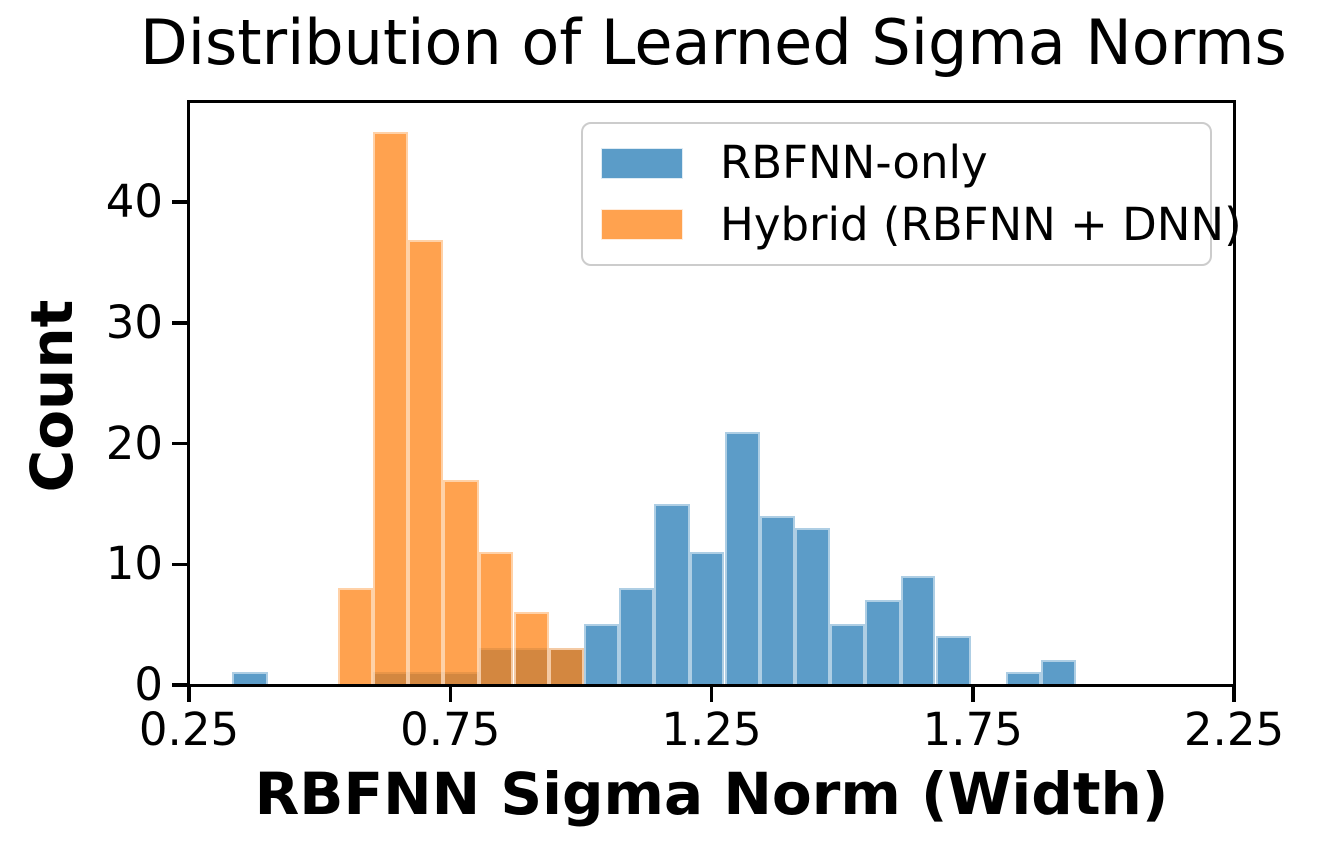 The image size is (1318, 861). What do you see at coordinates (134, 322) in the screenshot?
I see `y-tick-label: 30` at bounding box center [134, 322].